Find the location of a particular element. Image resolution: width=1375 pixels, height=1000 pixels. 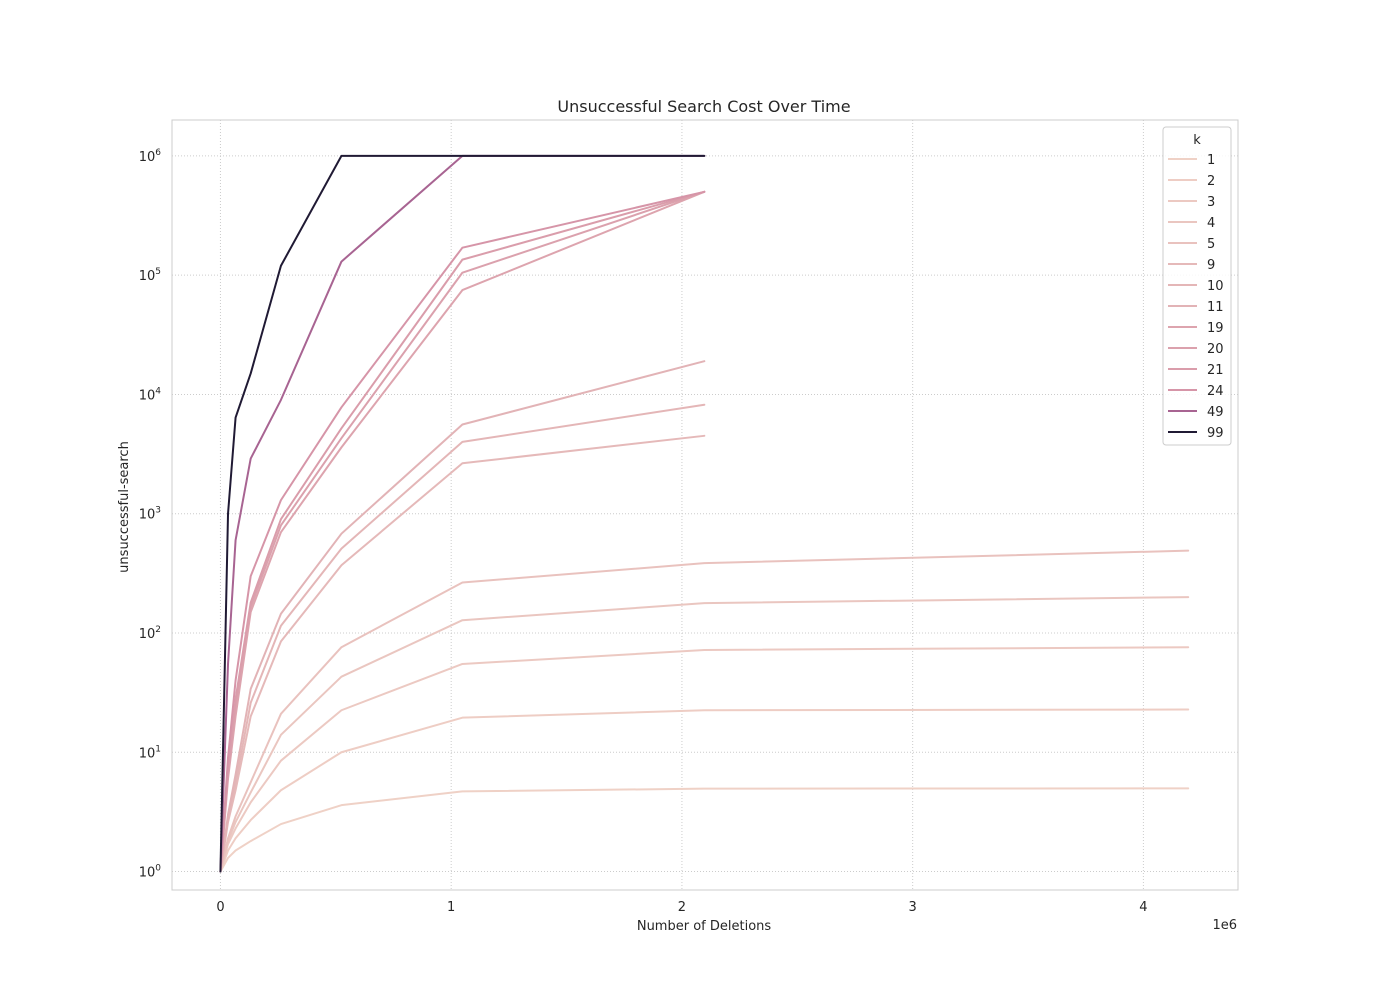

legend-item-label: 99 is located at coordinates (1215, 433).